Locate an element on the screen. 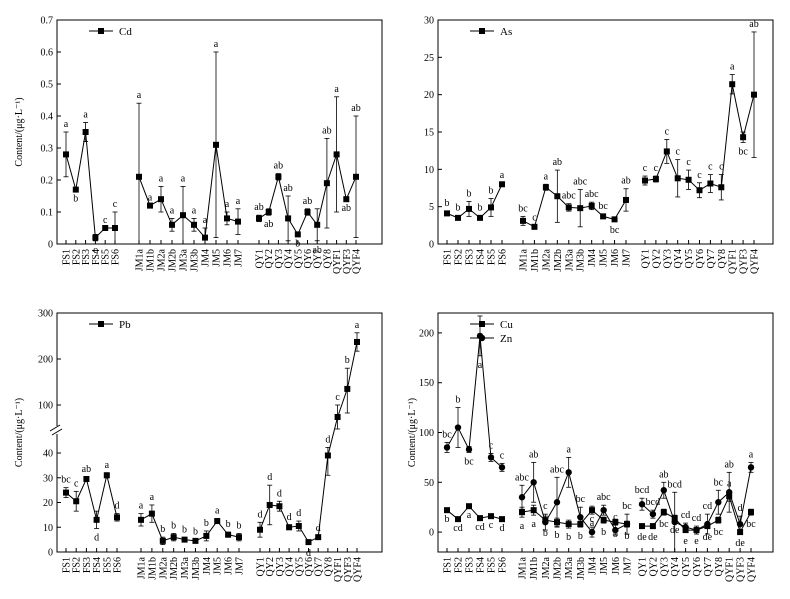 The width and height of the screenshot is (790, 599). y-tick-label: 10 is located at coordinates (429, 170).